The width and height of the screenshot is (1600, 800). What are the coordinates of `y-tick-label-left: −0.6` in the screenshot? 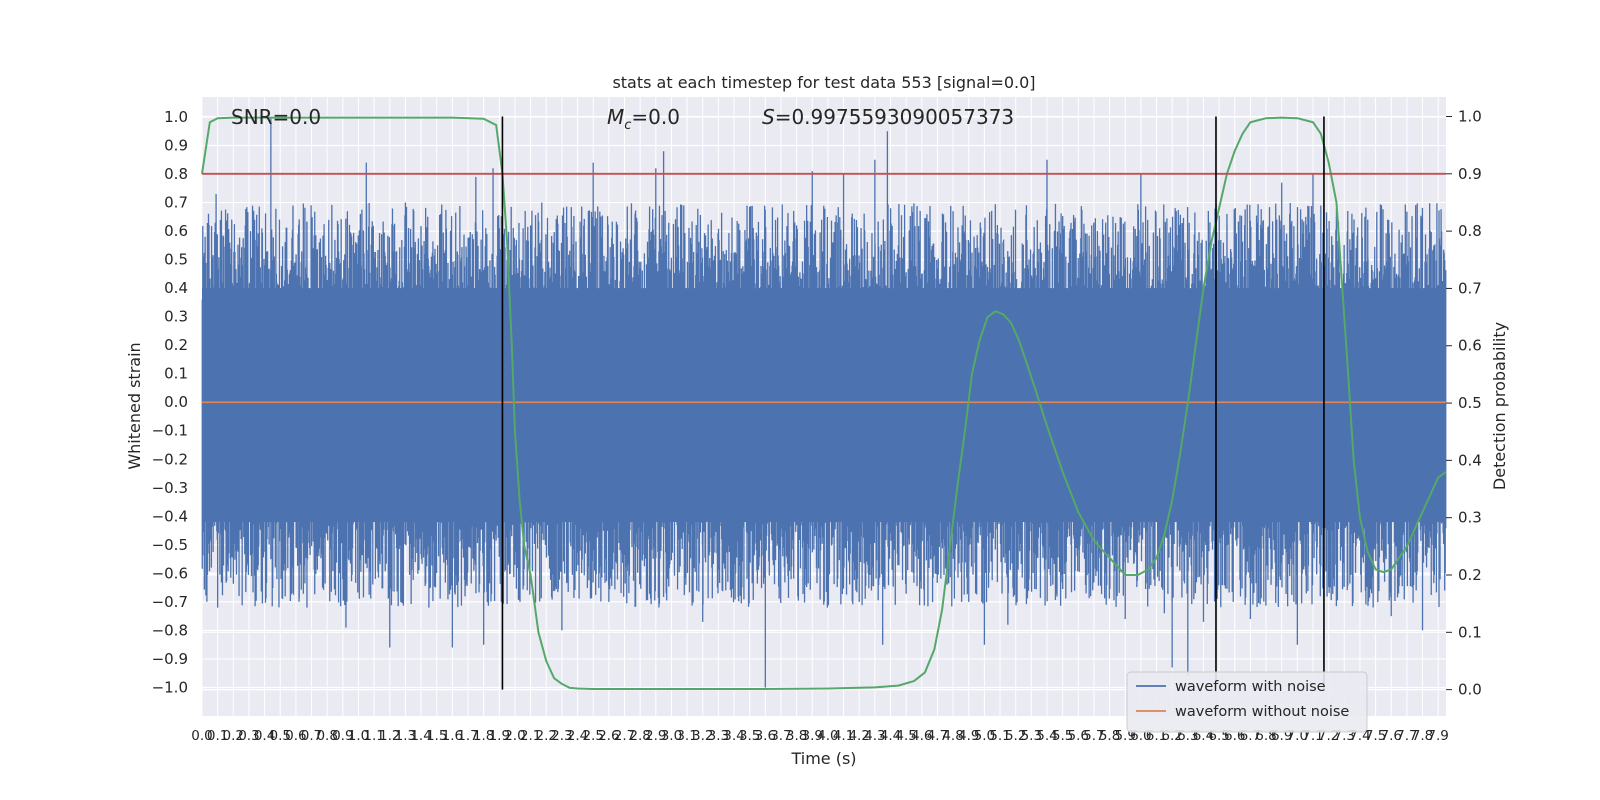 It's located at (170, 573).